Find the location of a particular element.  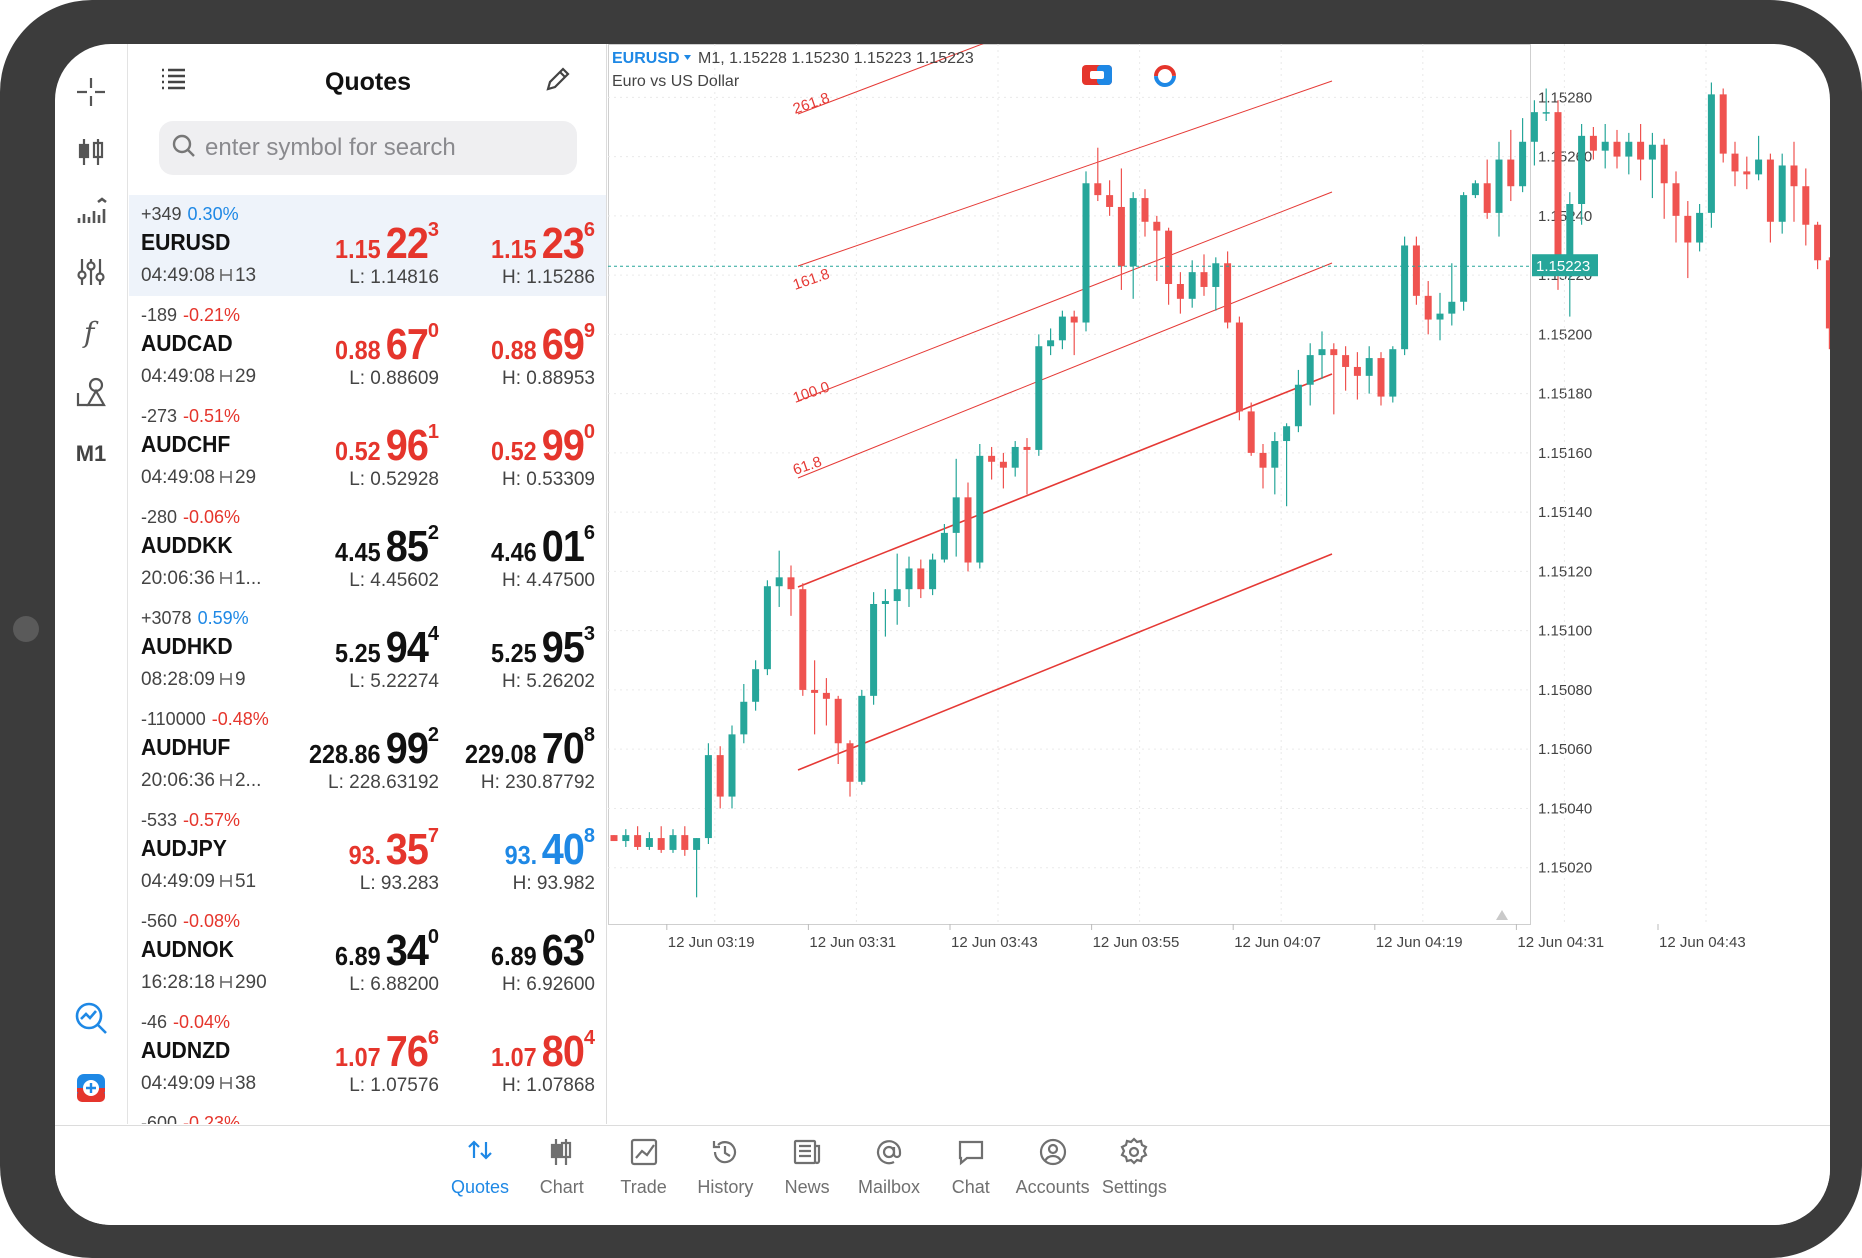

function-icon: f is located at coordinates (91, 332).